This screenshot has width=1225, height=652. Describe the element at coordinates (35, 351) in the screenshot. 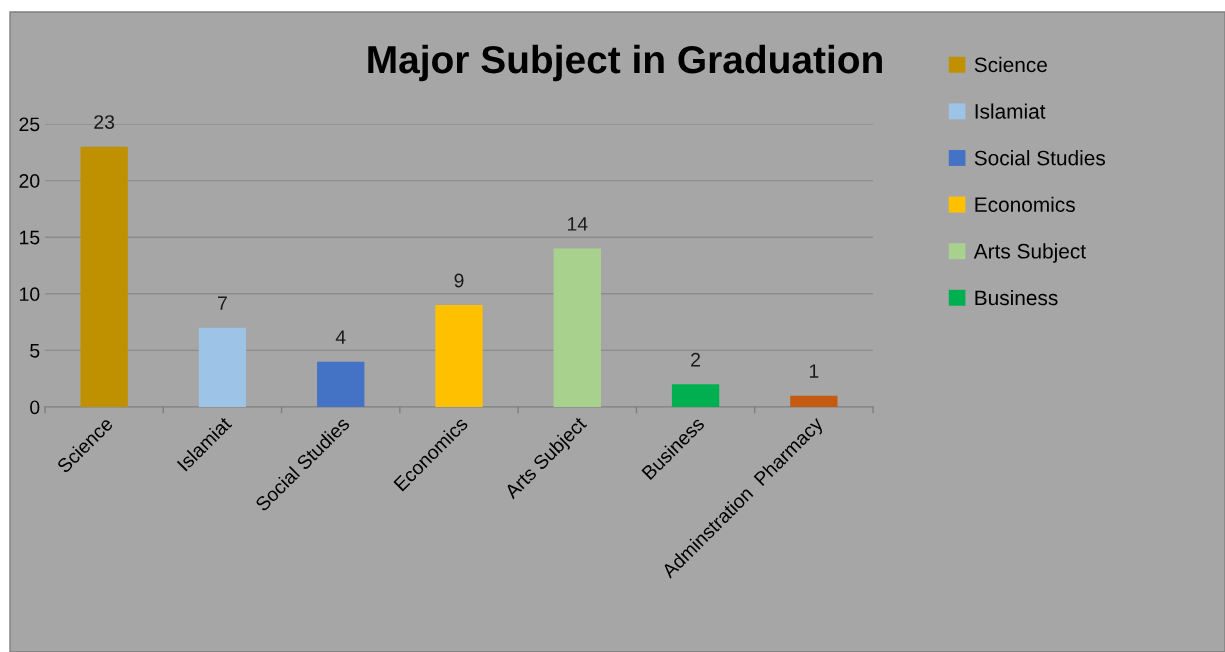

I see `y-tick-label: 5` at that location.